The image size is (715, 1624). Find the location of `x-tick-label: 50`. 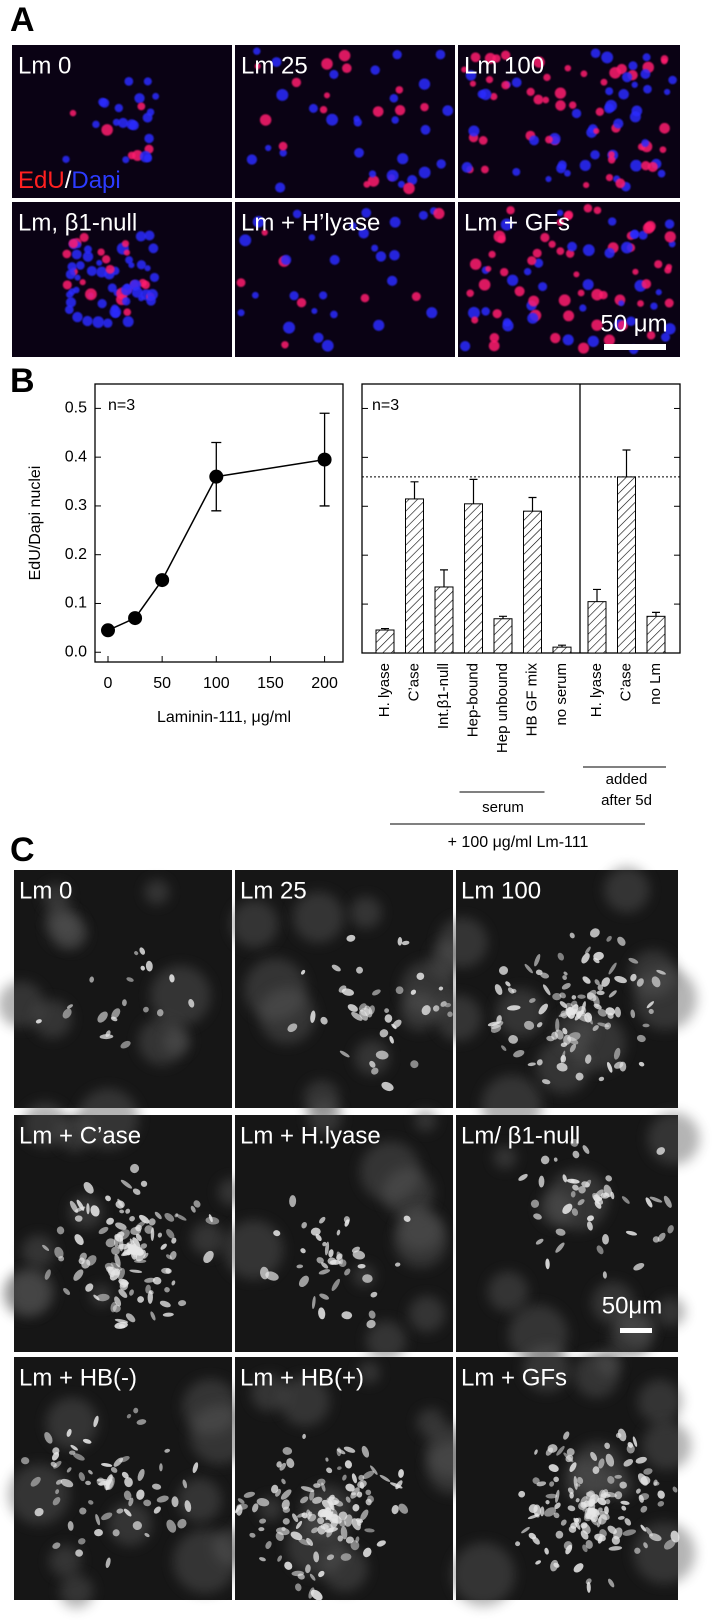

x-tick-label: 50 is located at coordinates (162, 683).